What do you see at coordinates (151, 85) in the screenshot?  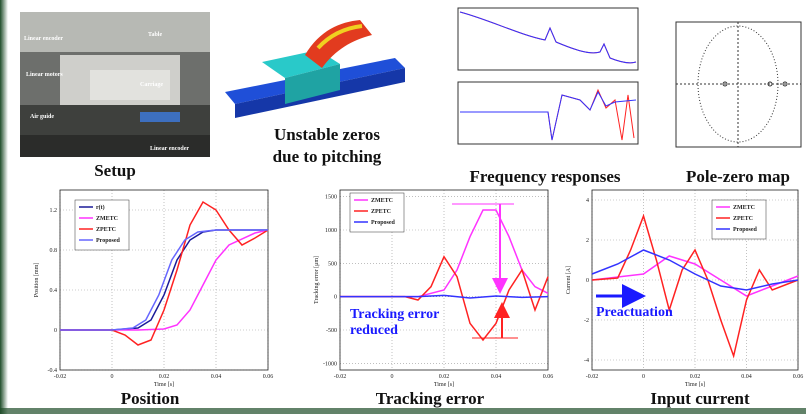 I see `photo-label: Carriage` at bounding box center [151, 85].